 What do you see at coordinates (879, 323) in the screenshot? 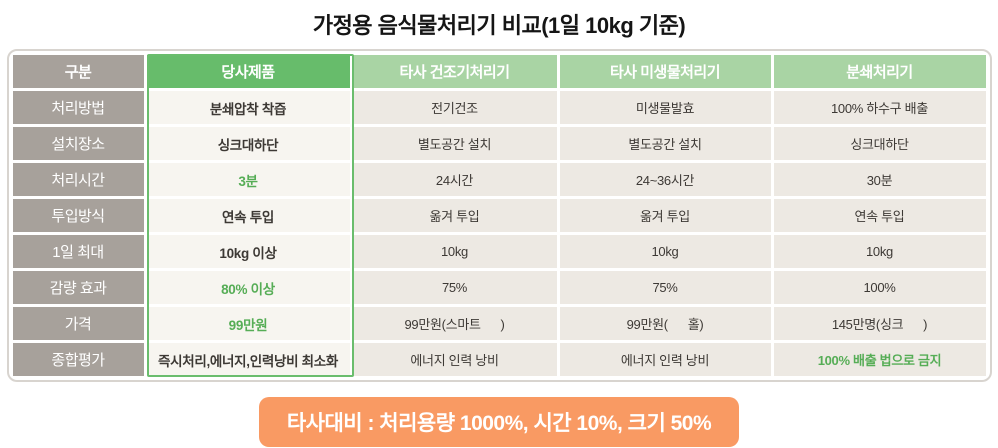
I see `cell-price-grinder: 145만명(싱크 )` at bounding box center [879, 323].